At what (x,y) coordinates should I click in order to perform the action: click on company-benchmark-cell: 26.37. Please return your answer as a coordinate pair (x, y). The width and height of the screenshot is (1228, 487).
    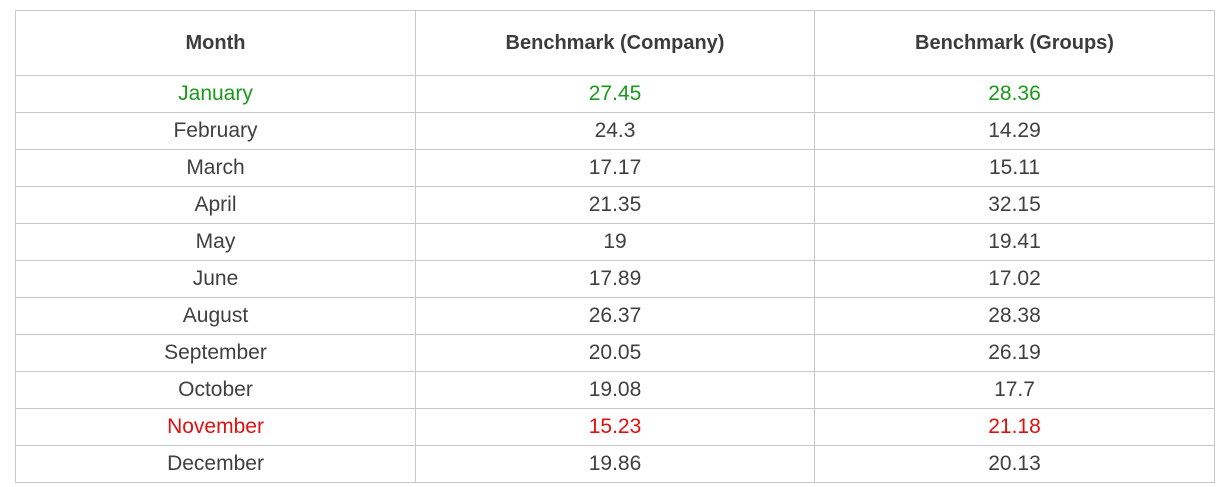
    Looking at the image, I should click on (615, 316).